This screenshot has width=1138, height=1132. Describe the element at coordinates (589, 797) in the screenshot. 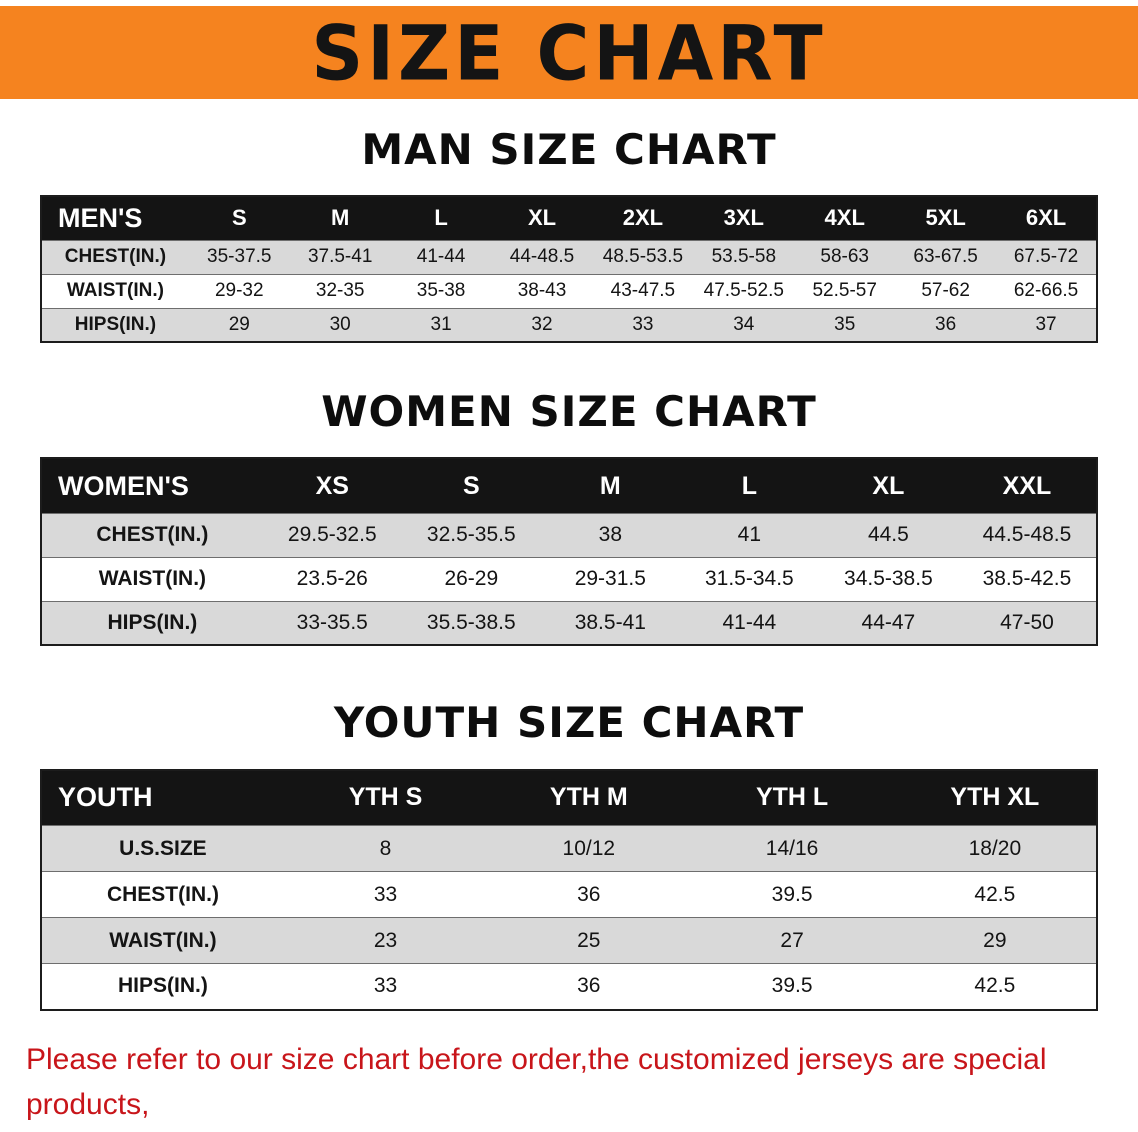

I see `size-column-header: YTH M` at that location.